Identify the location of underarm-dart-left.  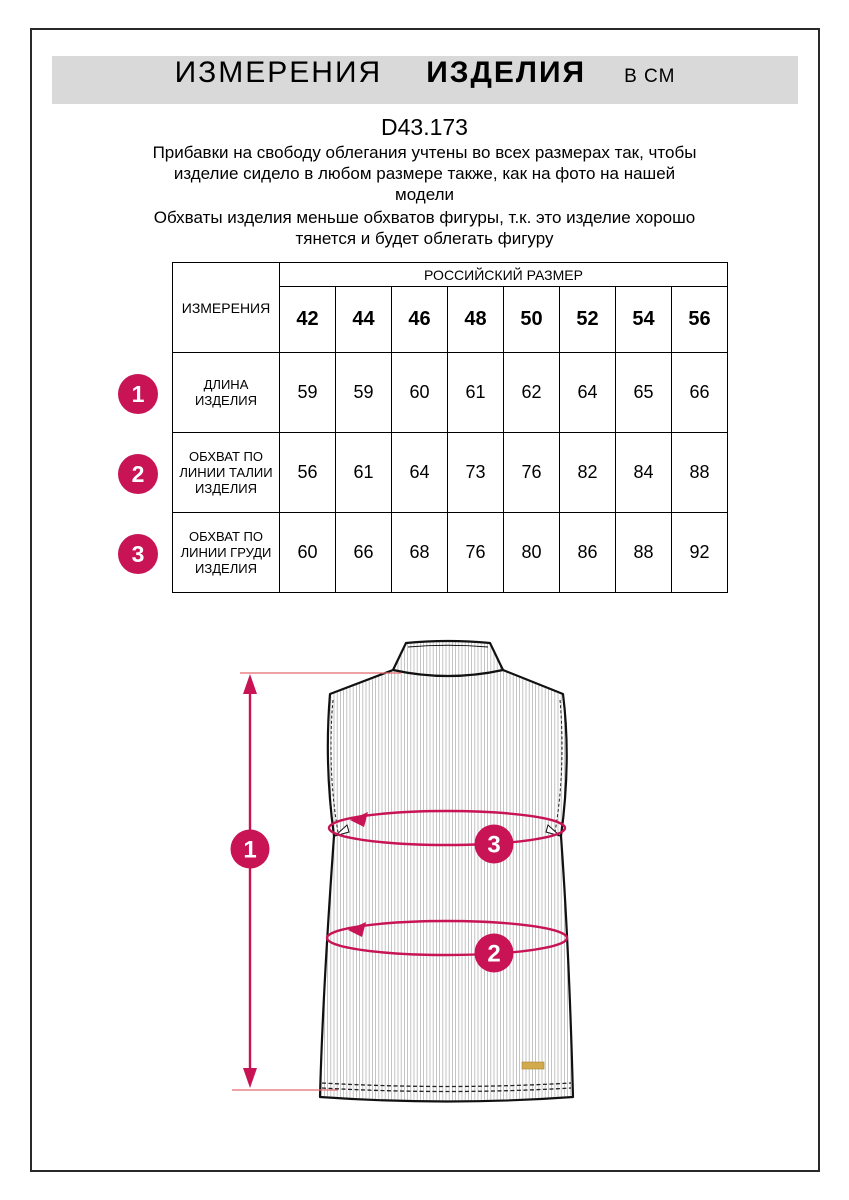
(342, 830).